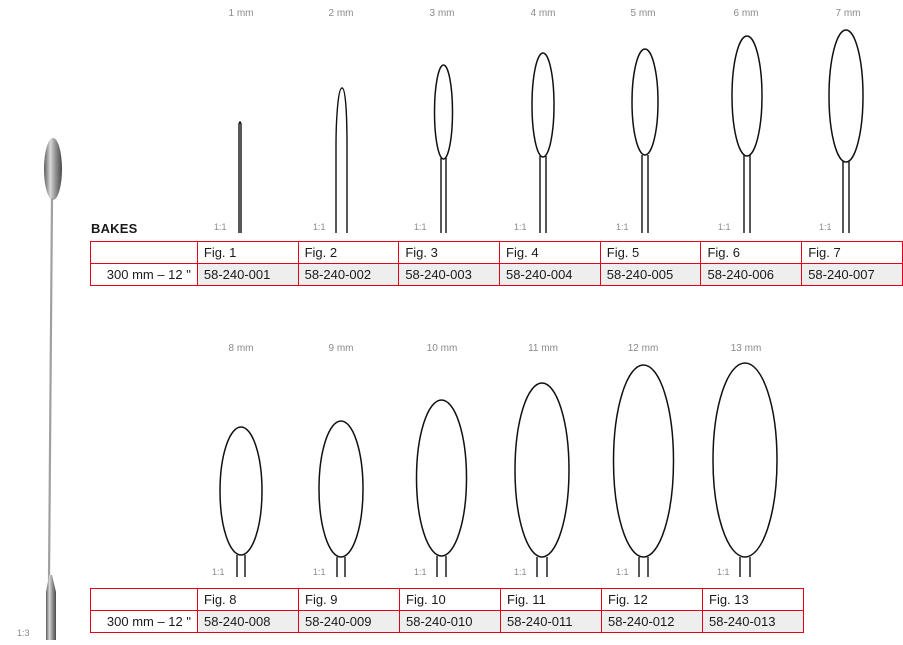  What do you see at coordinates (724, 227) in the screenshot?
I see `scale-marker-fig6: 1:1` at bounding box center [724, 227].